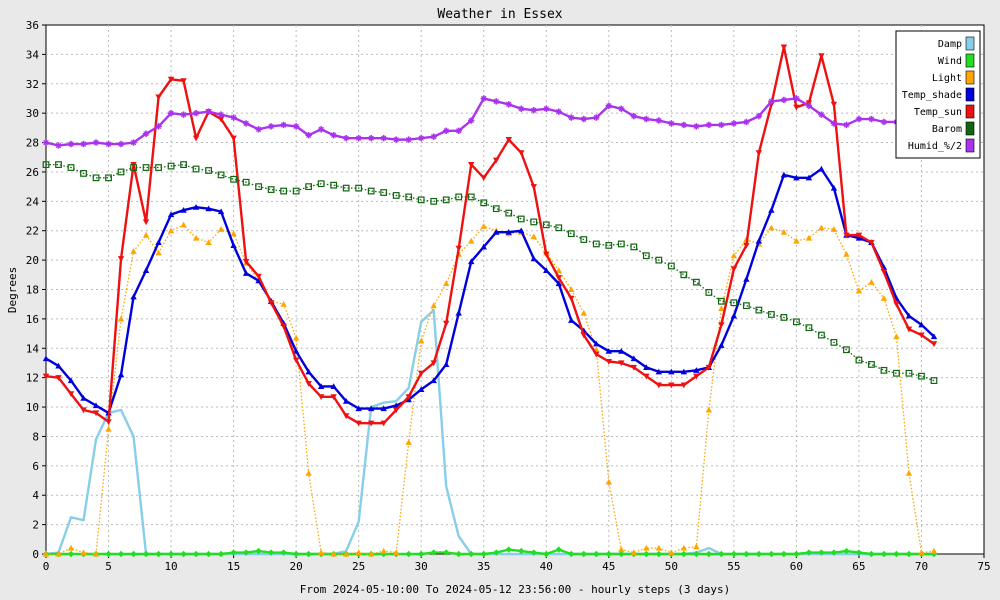  What do you see at coordinates (33, 201) in the screenshot?
I see `y-tick-label: 24` at bounding box center [33, 201].